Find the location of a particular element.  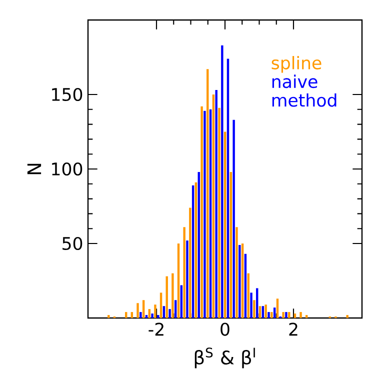

x-tick-label: 2 is located at coordinates (293, 329).